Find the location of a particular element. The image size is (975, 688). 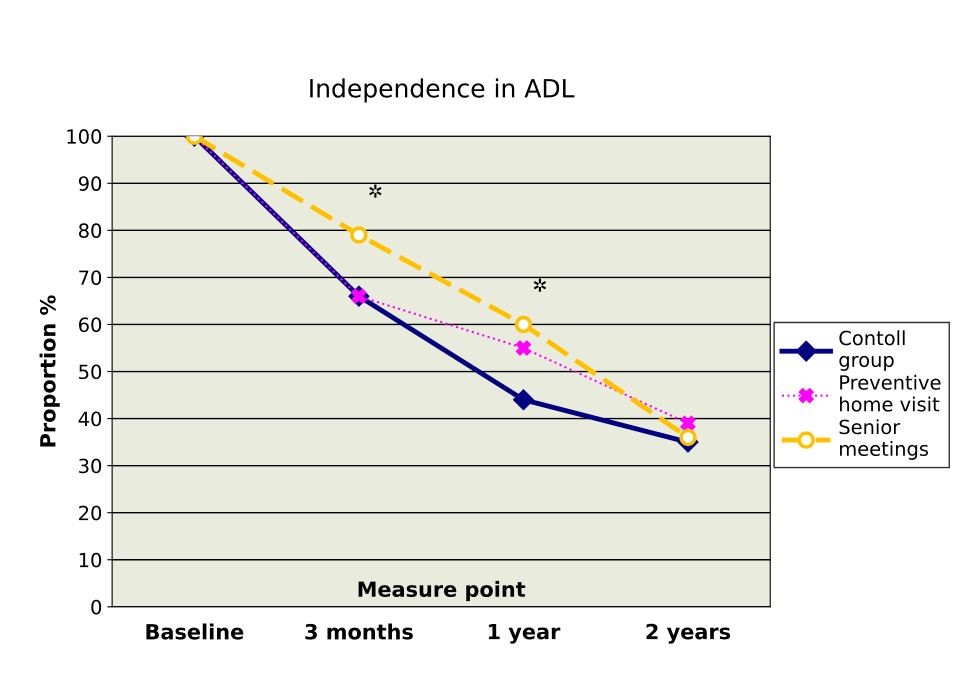

y-tick-label: 10 is located at coordinates (91, 560).